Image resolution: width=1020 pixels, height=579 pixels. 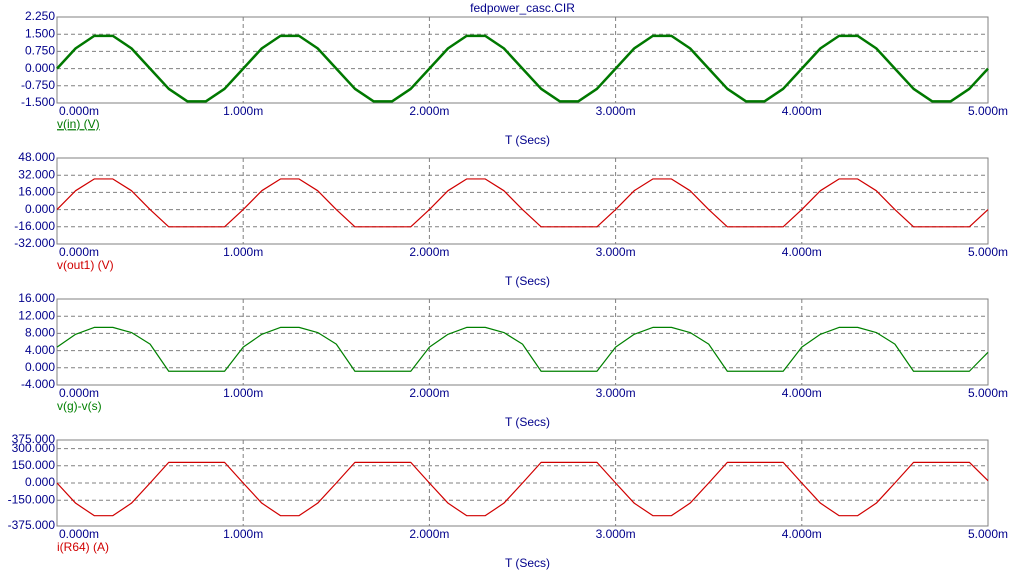 What do you see at coordinates (34, 439) in the screenshot?
I see `y-tick-label: 375.000` at bounding box center [34, 439].